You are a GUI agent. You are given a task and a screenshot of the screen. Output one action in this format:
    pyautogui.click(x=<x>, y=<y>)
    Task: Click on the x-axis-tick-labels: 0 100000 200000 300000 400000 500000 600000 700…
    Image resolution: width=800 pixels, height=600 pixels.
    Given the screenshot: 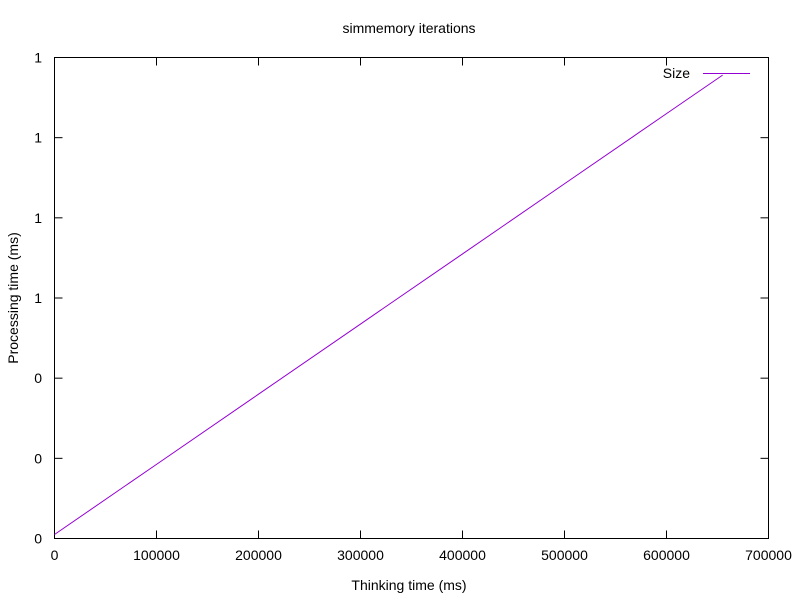 What is the action you would take?
    pyautogui.click(x=421, y=555)
    